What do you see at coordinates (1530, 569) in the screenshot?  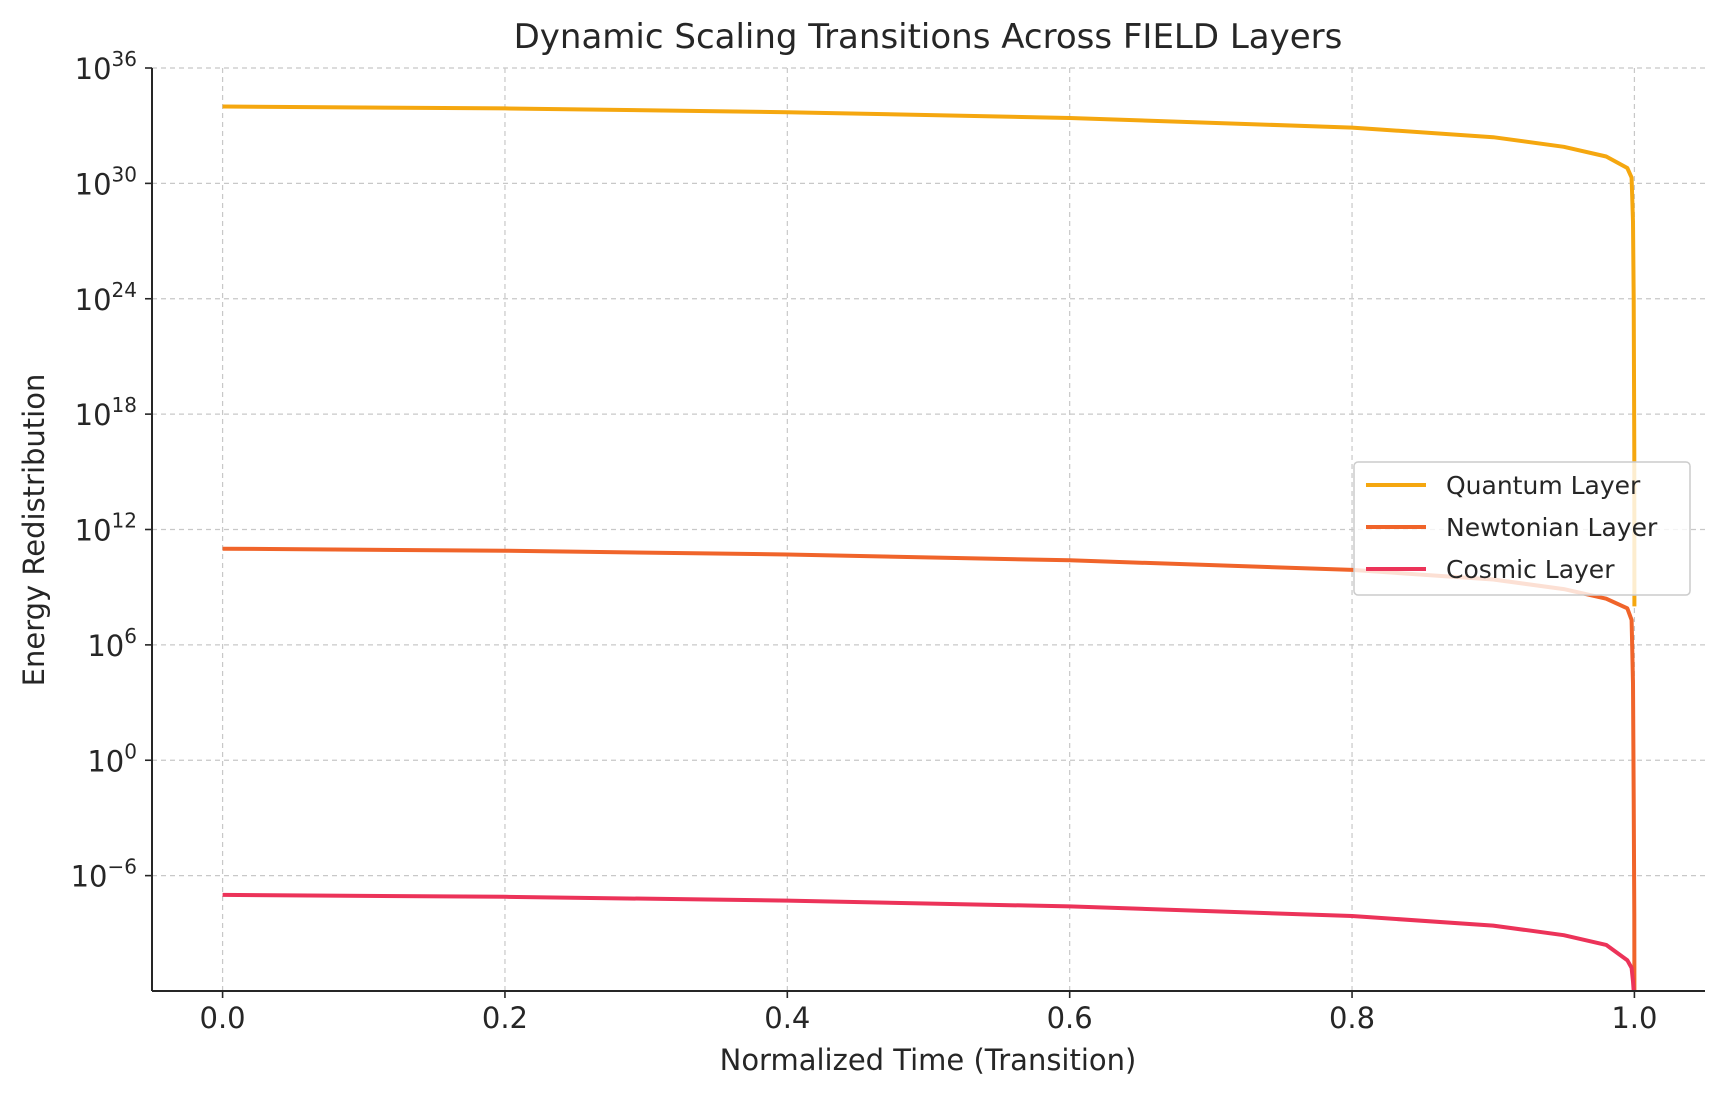 I see `legend-label: Cosmic Layer` at bounding box center [1530, 569].